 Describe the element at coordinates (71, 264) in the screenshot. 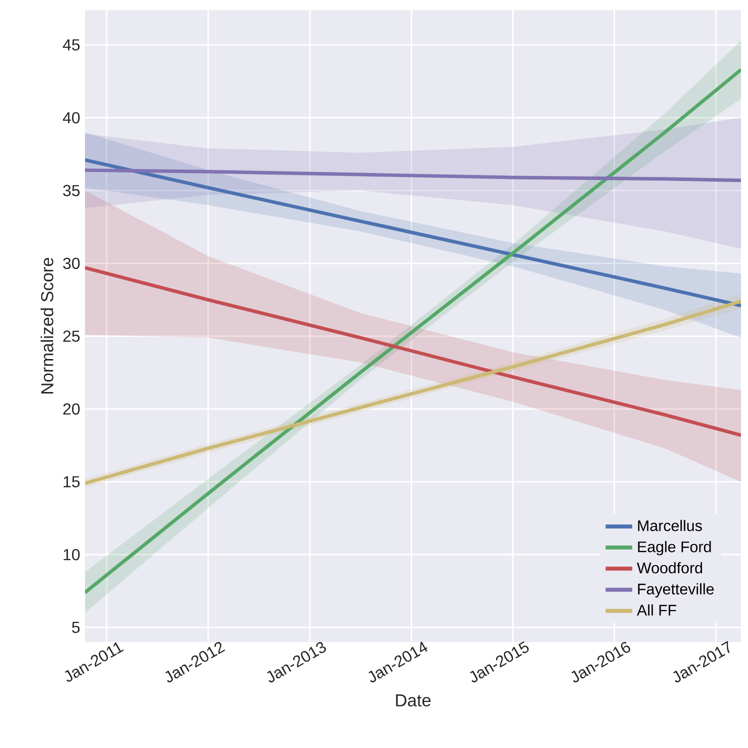

I see `y-tick-label: 30` at that location.